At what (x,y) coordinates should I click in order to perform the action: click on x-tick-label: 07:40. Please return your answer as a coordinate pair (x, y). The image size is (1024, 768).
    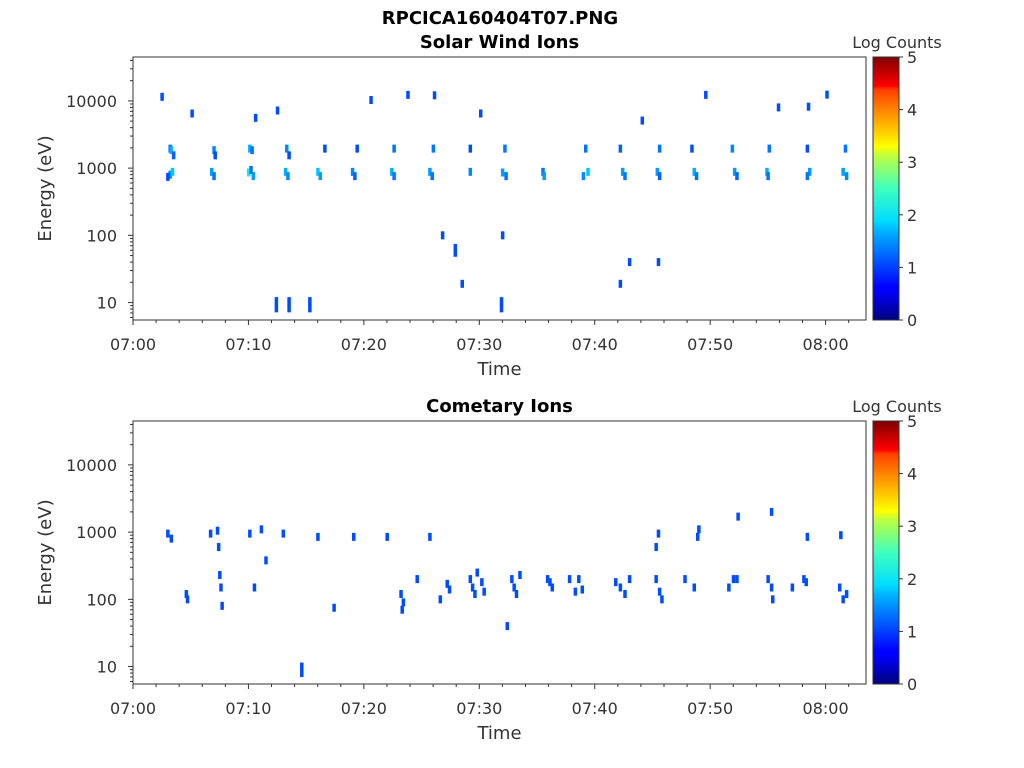
    Looking at the image, I should click on (595, 708).